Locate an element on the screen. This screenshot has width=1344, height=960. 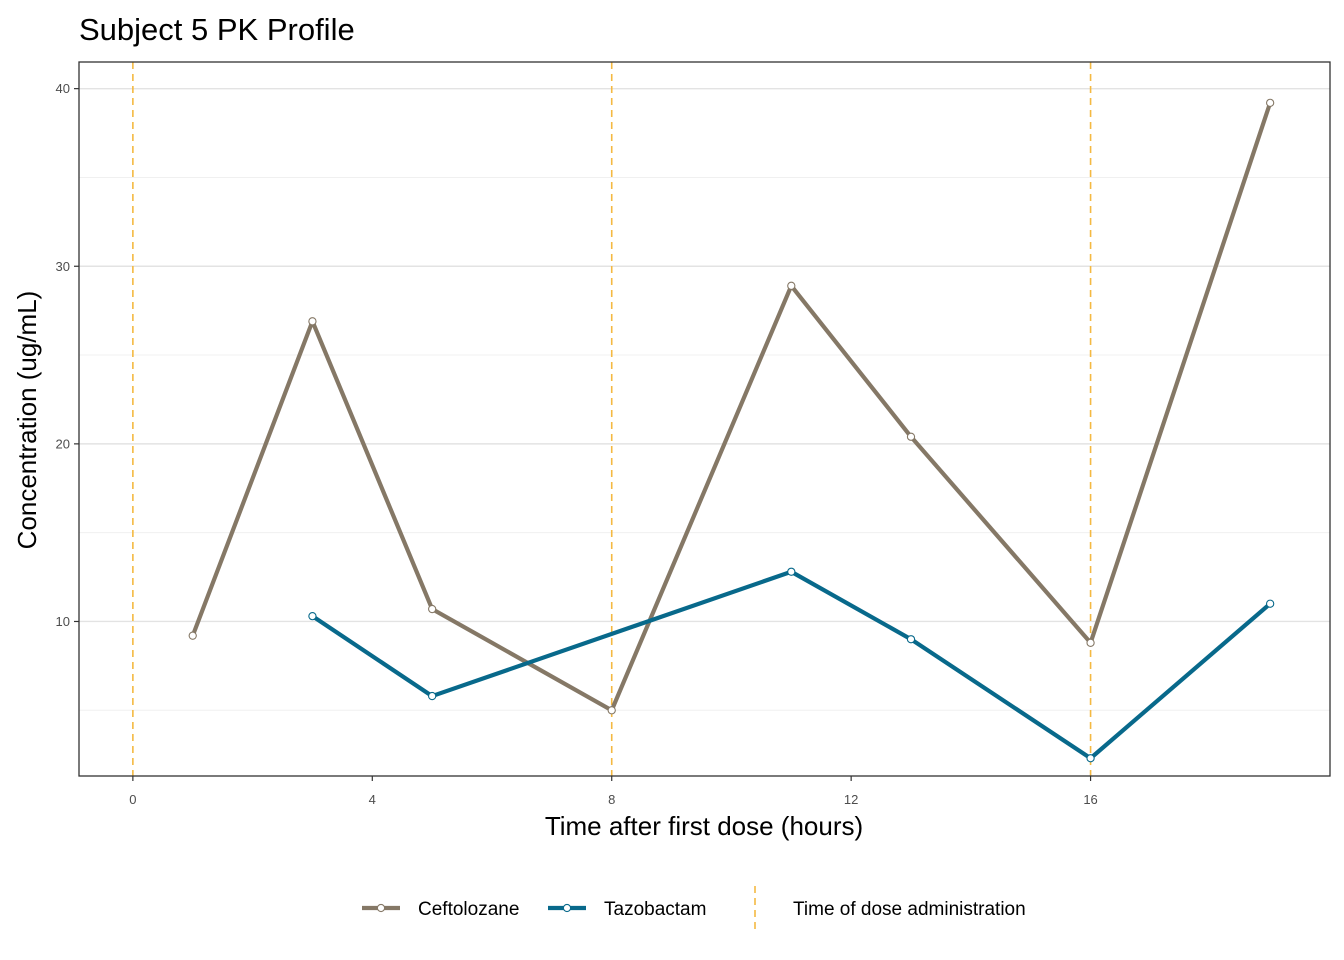
x-tick-label: 0 is located at coordinates (132, 799).